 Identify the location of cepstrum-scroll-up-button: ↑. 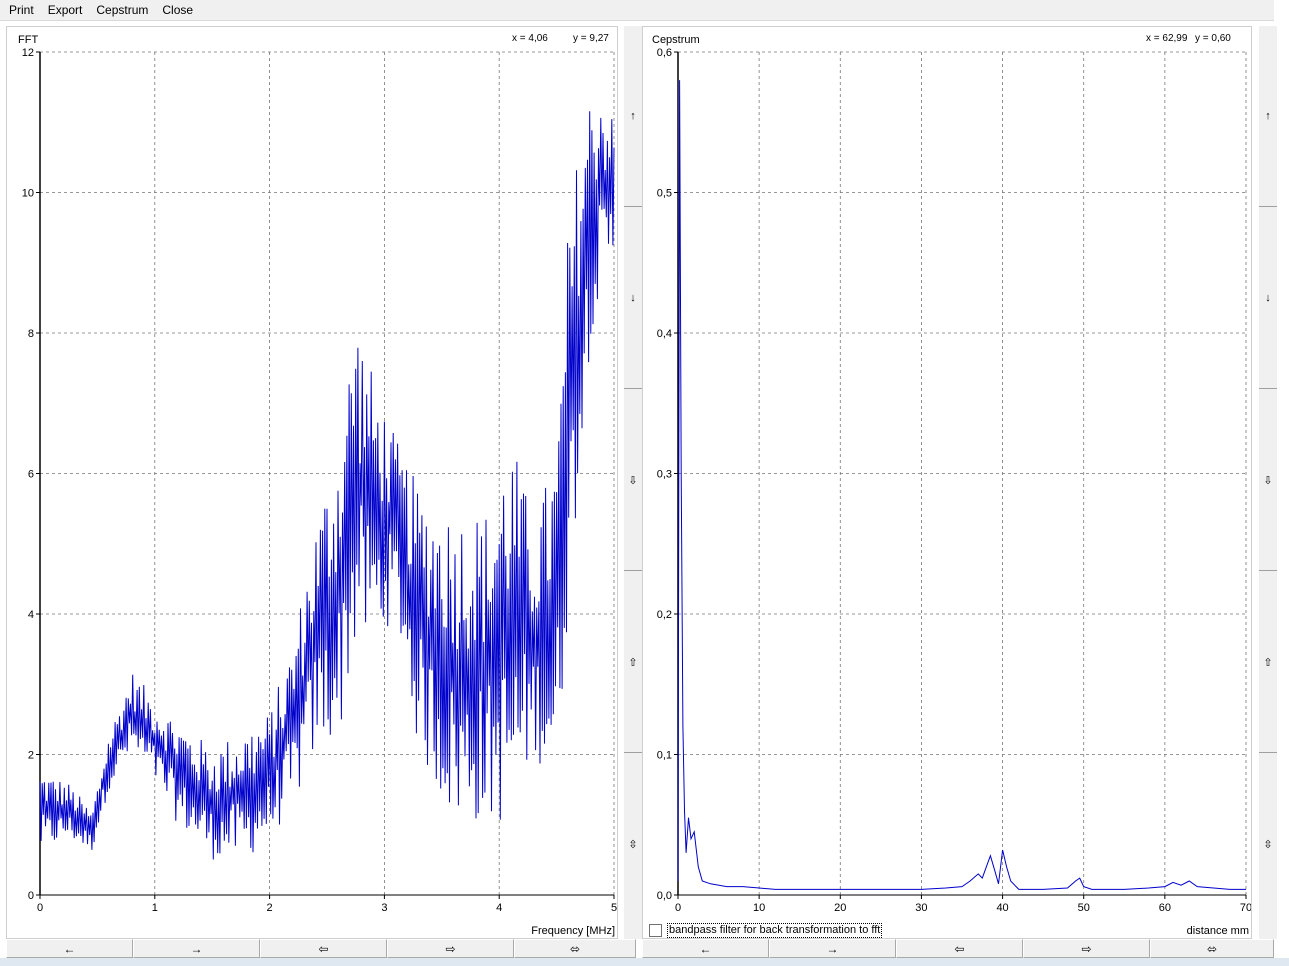
(1268, 116).